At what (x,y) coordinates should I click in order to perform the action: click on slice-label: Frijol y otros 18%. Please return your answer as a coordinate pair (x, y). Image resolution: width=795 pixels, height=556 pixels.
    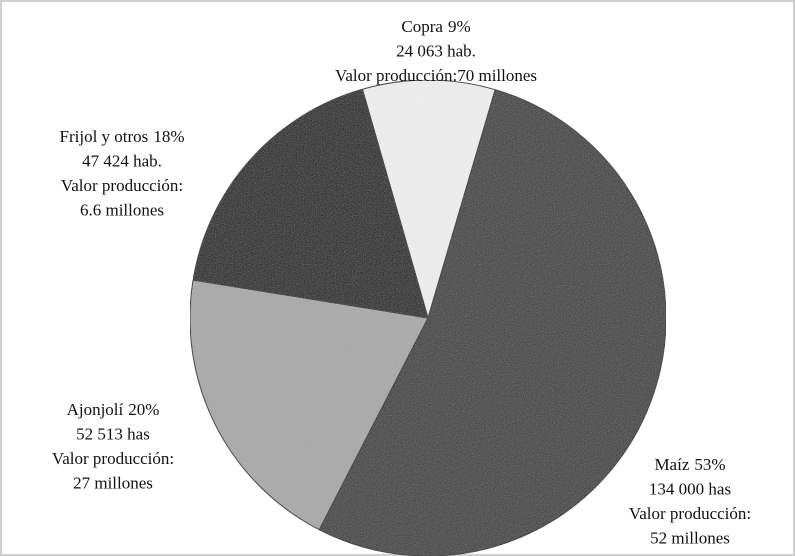
    Looking at the image, I should click on (122, 136).